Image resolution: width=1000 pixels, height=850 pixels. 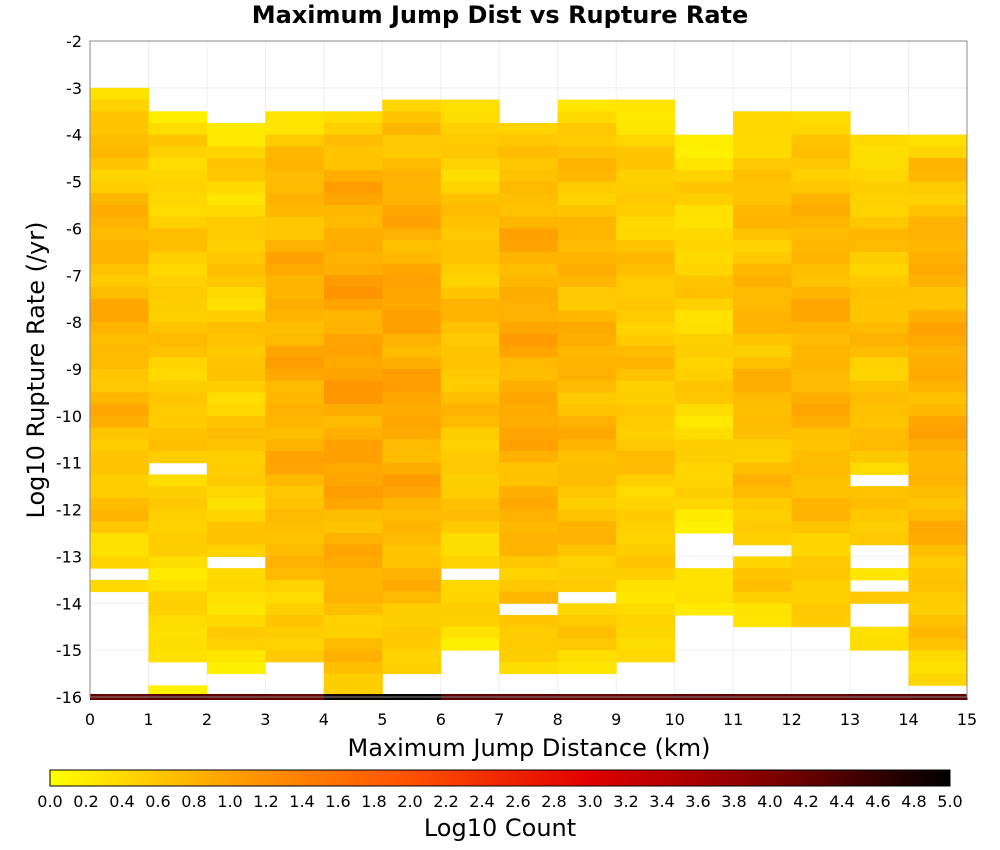 What do you see at coordinates (517, 801) in the screenshot?
I see `colorbar-tick-label: 2.6` at bounding box center [517, 801].